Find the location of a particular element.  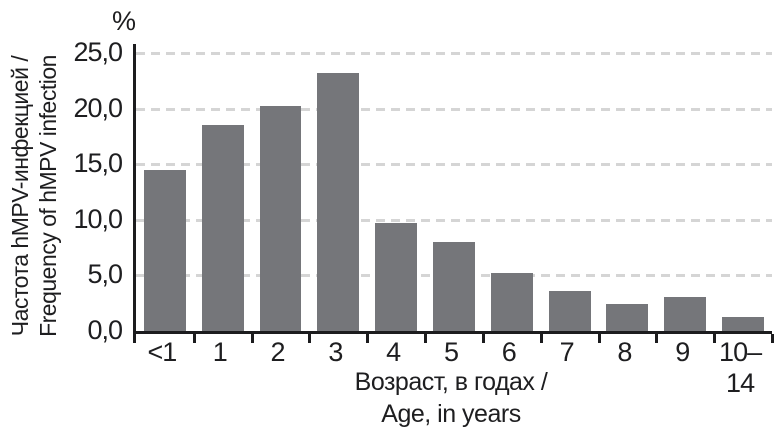

y-axis-unit-label: % is located at coordinates (124, 21).